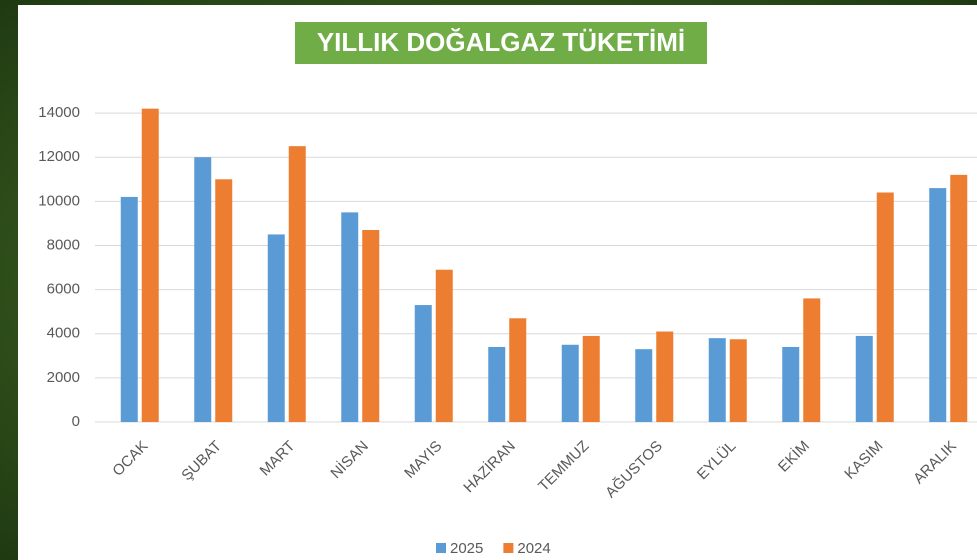 The width and height of the screenshot is (977, 560). Describe the element at coordinates (59, 112) in the screenshot. I see `y-tick-label: 14000` at that location.